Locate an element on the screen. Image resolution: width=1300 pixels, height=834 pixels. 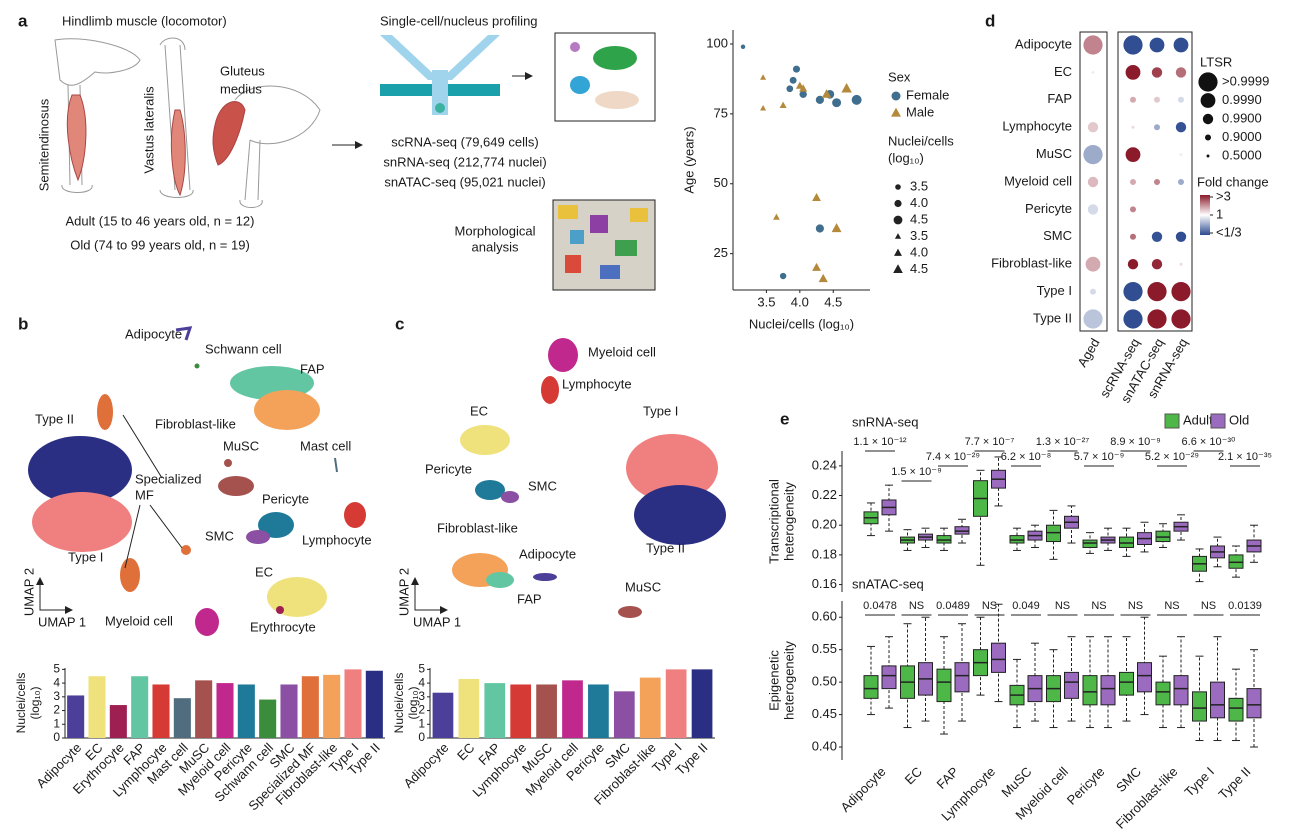
color-legend-label: <1/3 is located at coordinates (1229, 231).